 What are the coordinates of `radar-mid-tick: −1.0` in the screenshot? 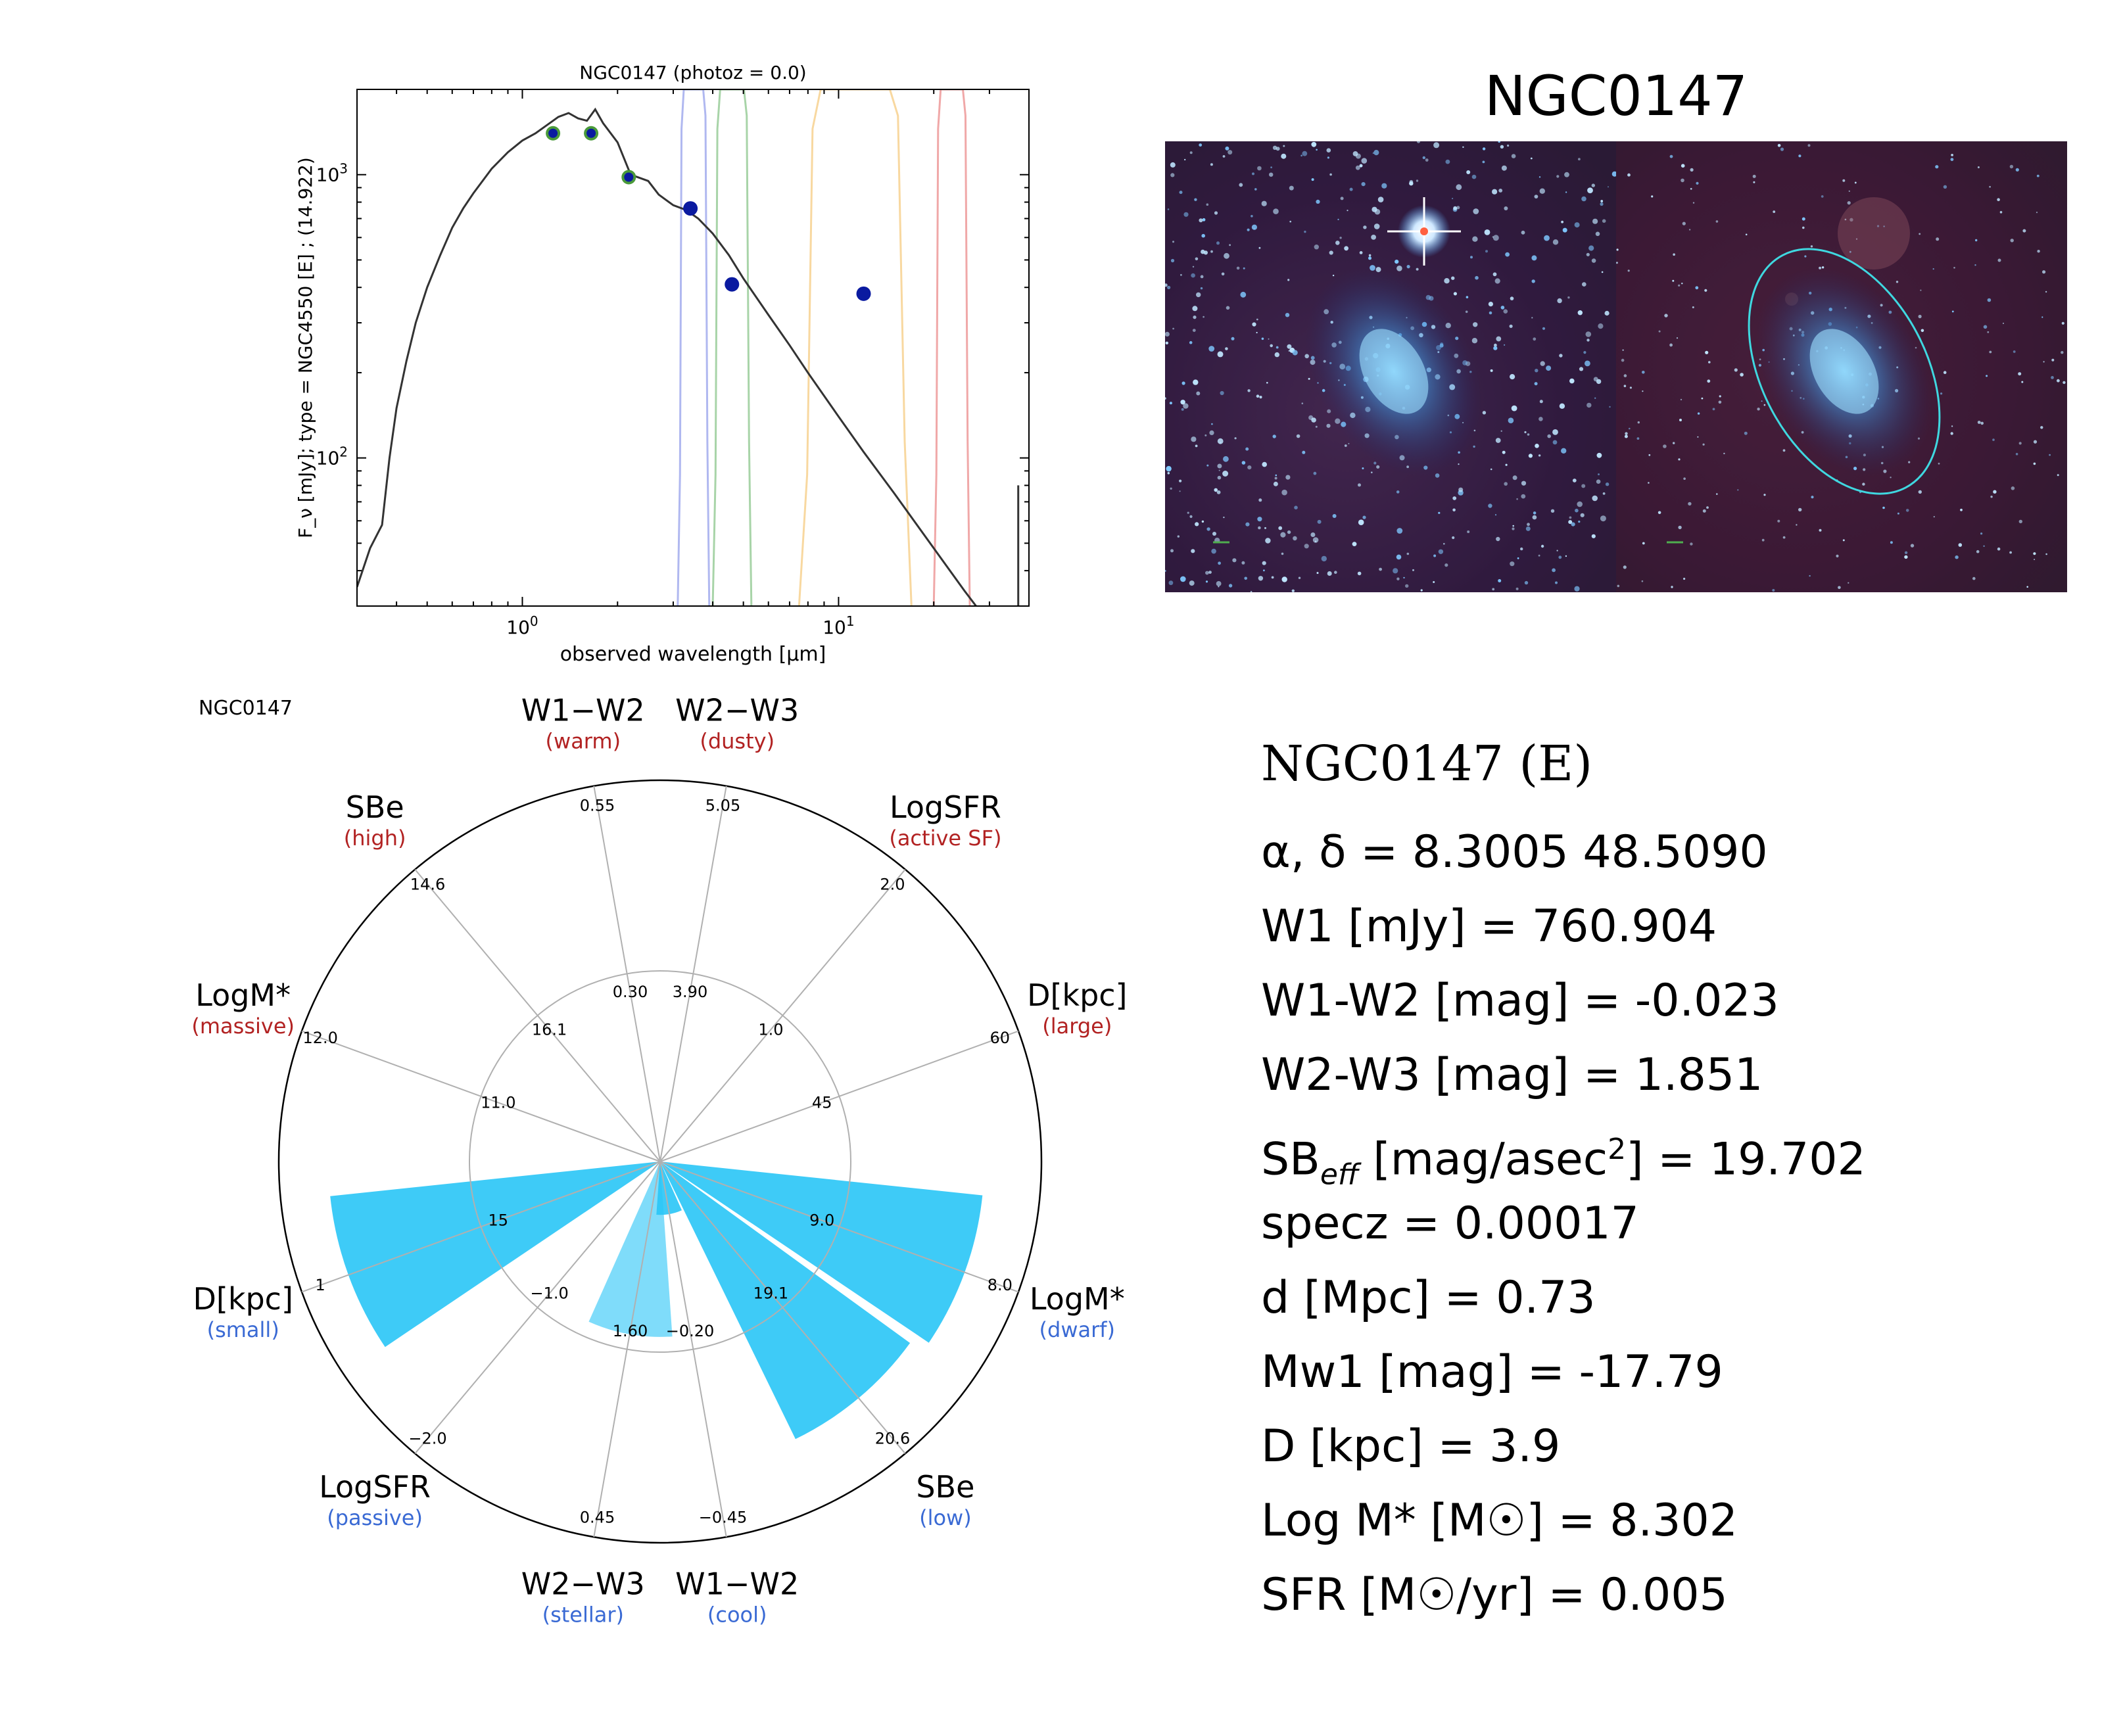 It's located at (549, 1293).